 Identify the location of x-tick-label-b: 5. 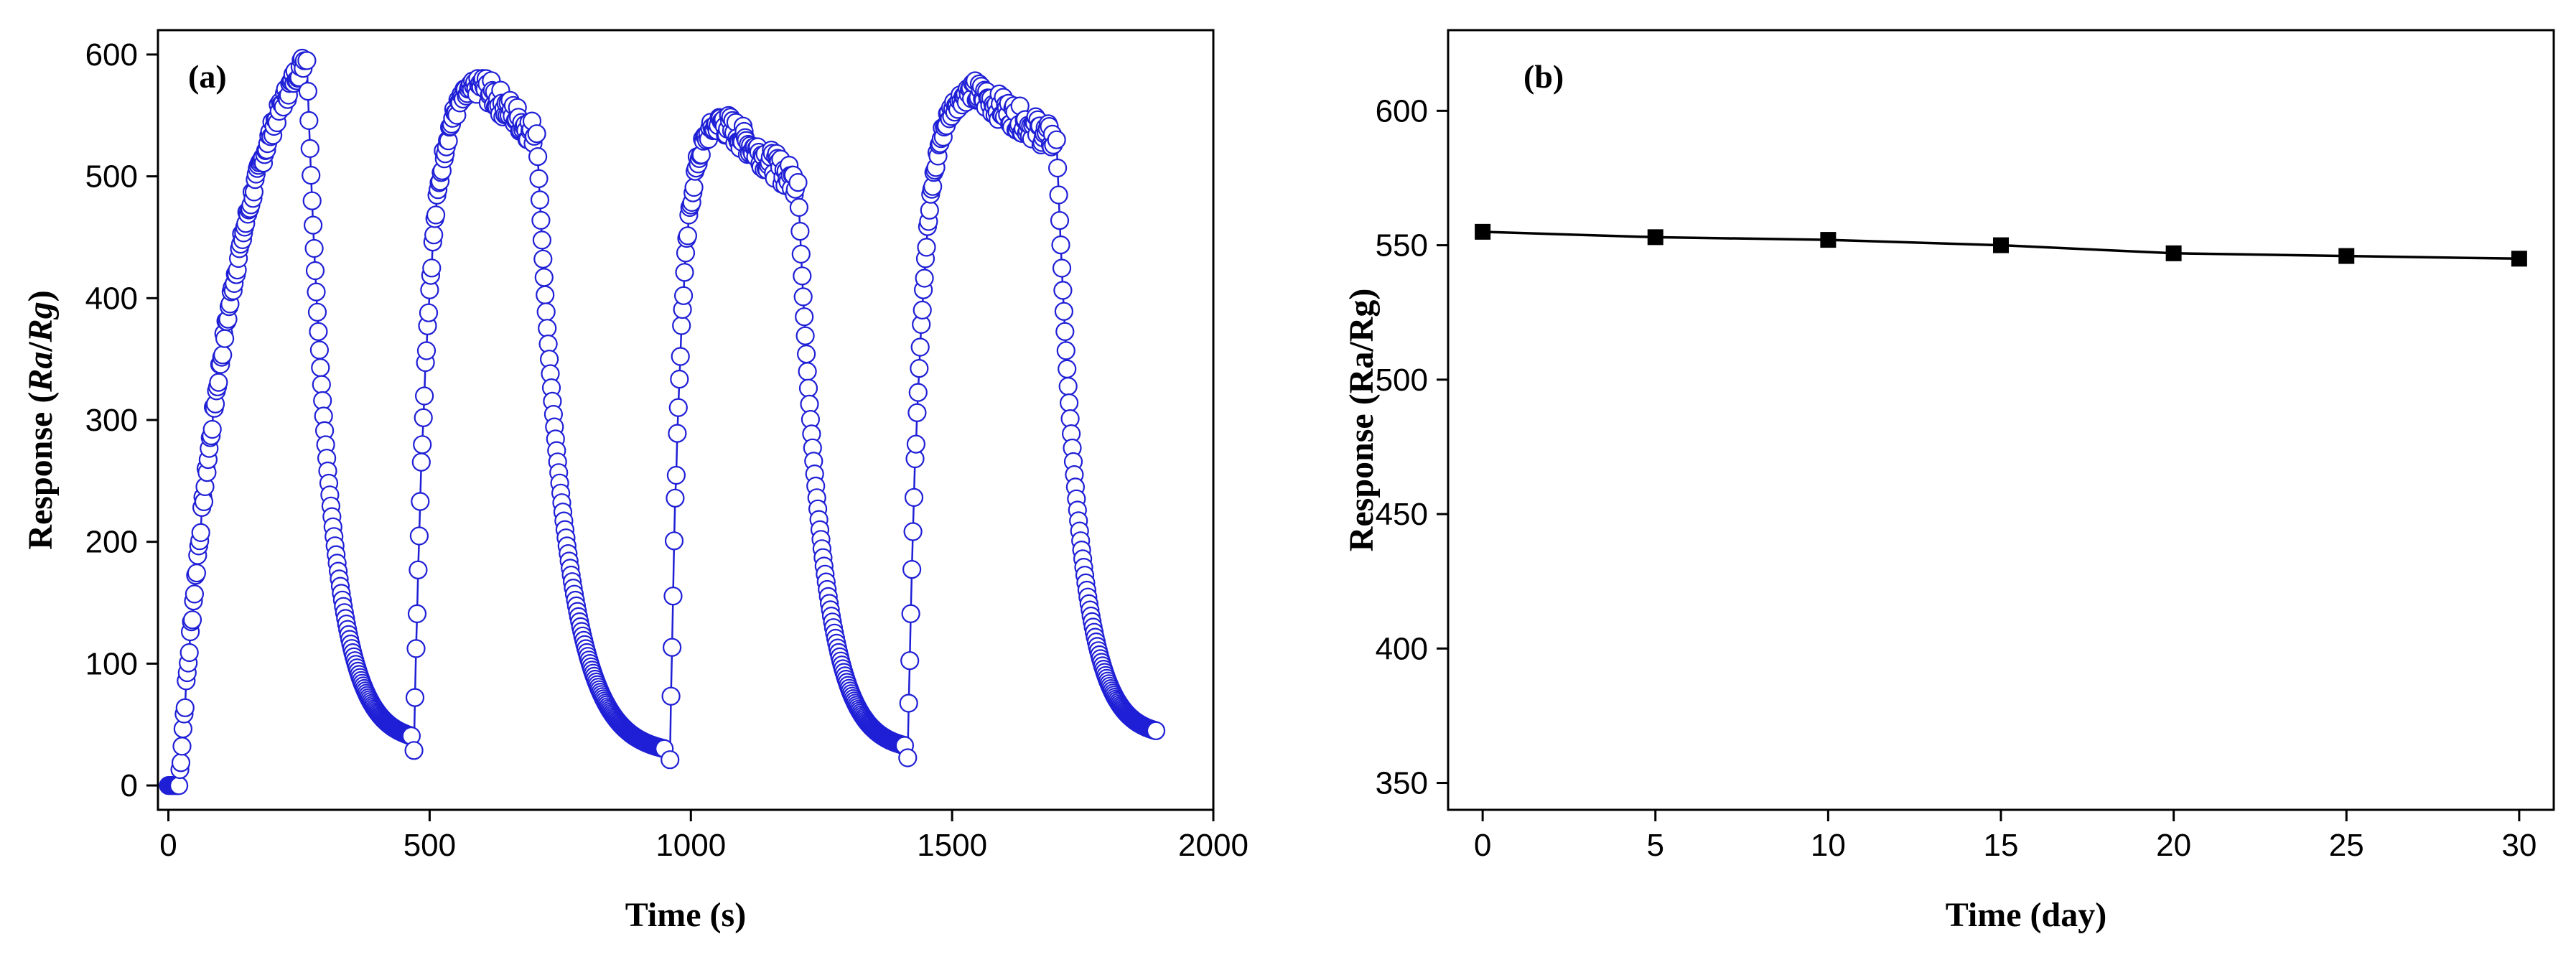
(1655, 845).